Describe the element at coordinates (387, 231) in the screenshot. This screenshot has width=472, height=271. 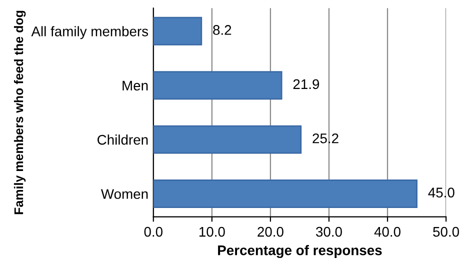
I see `x-tick-label: 40.0` at that location.